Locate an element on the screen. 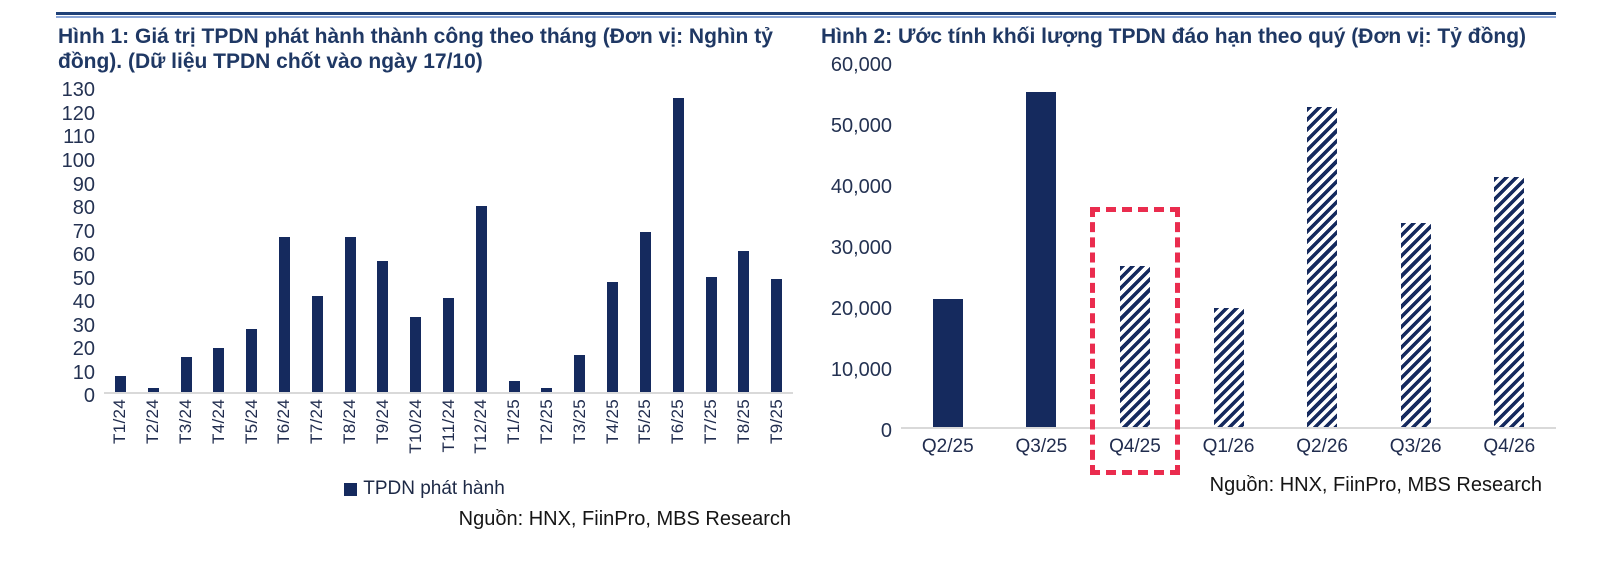 The height and width of the screenshot is (563, 1600). y-tick-label: 20,000 is located at coordinates (861, 309).